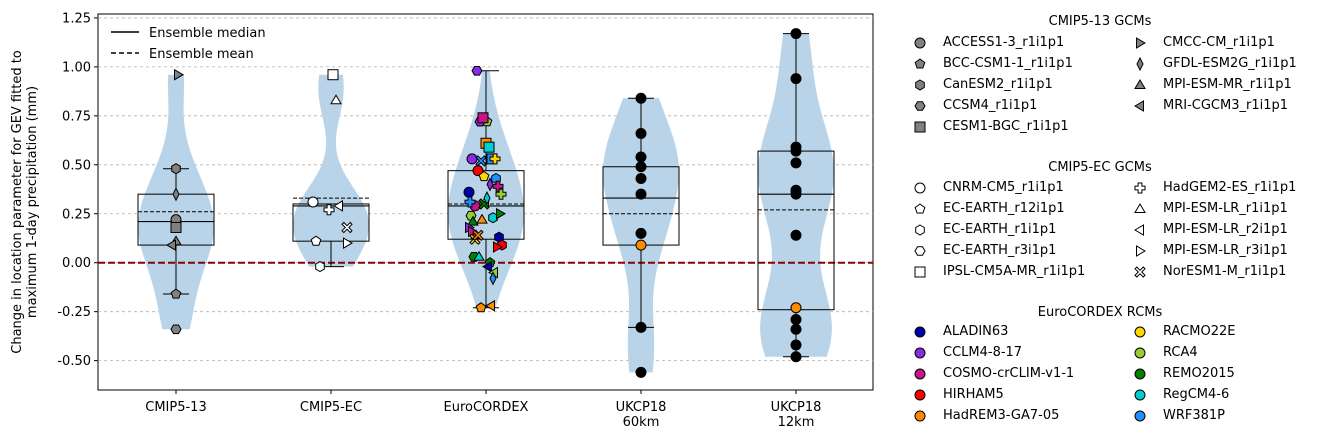 The image size is (1321, 440). What do you see at coordinates (1219, 42) in the screenshot?
I see `legend-label: CMCC-CM_r1i1p1` at bounding box center [1219, 42].